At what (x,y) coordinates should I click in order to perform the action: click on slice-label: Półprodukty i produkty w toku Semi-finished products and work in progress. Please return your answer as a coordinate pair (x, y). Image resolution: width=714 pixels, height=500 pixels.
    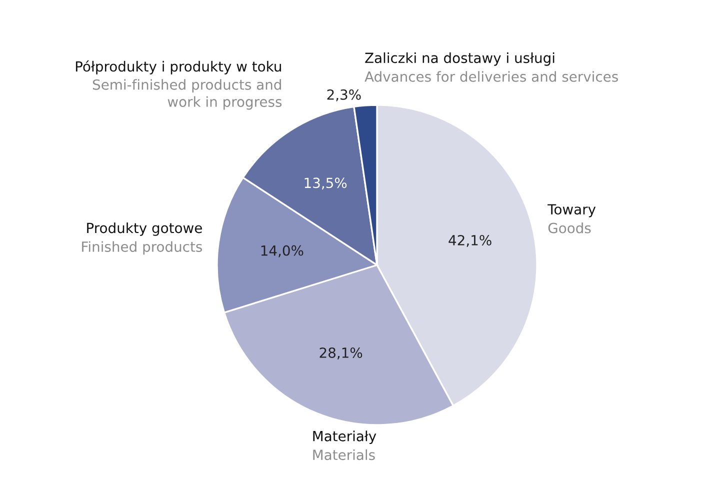
    Looking at the image, I should click on (179, 85).